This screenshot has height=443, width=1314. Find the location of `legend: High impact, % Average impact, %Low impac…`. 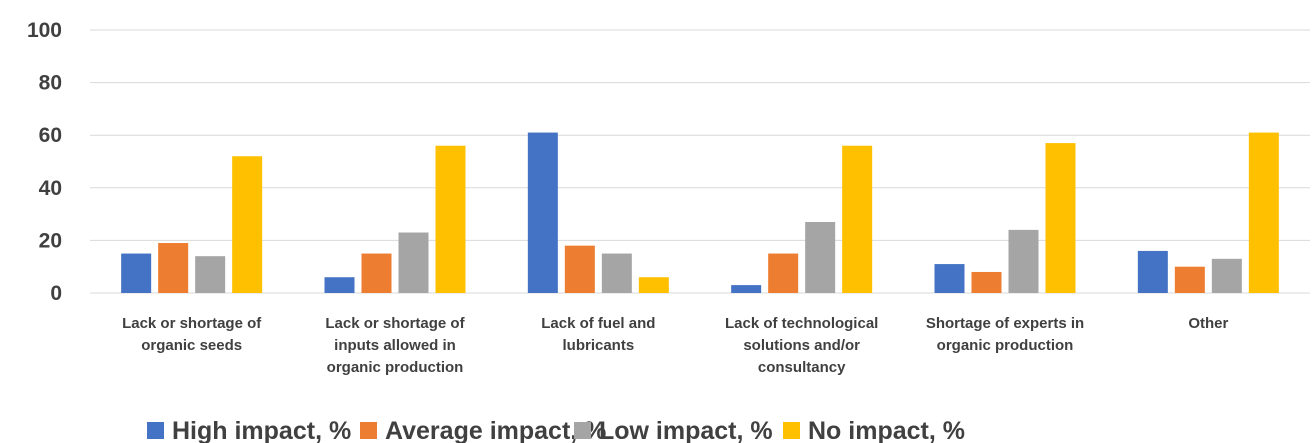

legend: High impact, % Average impact, %Low impac… is located at coordinates (556, 430).